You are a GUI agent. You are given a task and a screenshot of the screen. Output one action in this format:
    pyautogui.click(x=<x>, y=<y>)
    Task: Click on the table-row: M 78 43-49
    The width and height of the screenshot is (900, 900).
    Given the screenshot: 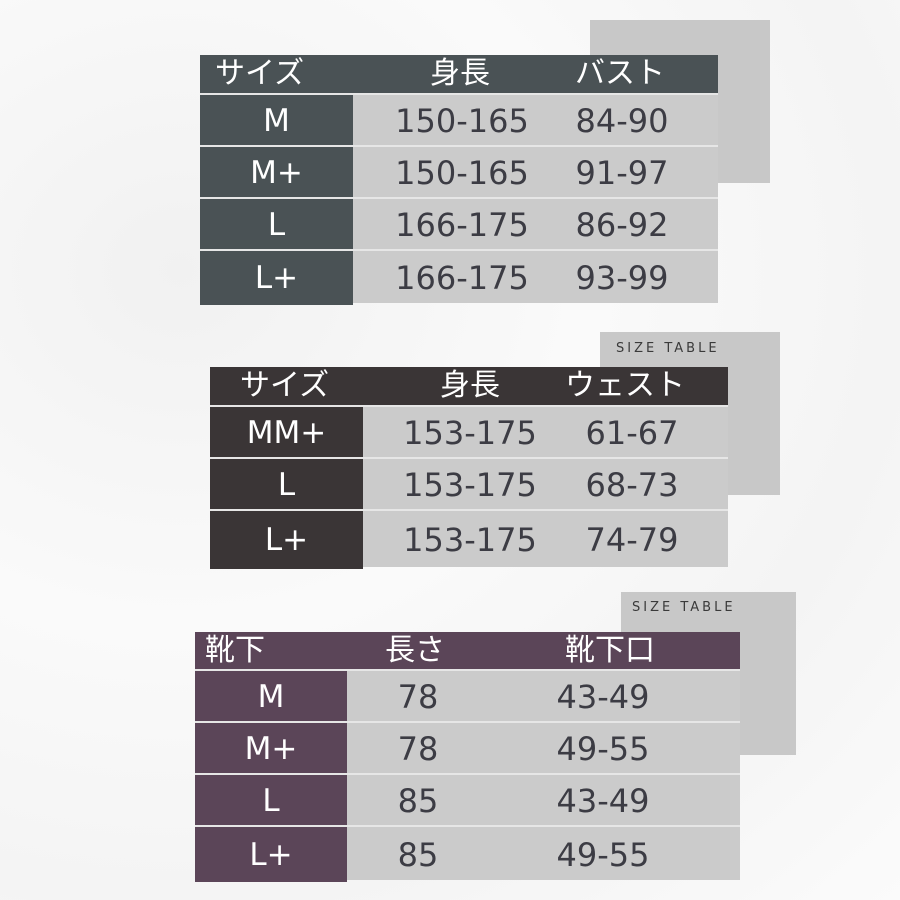 What is the action you would take?
    pyautogui.click(x=467, y=696)
    